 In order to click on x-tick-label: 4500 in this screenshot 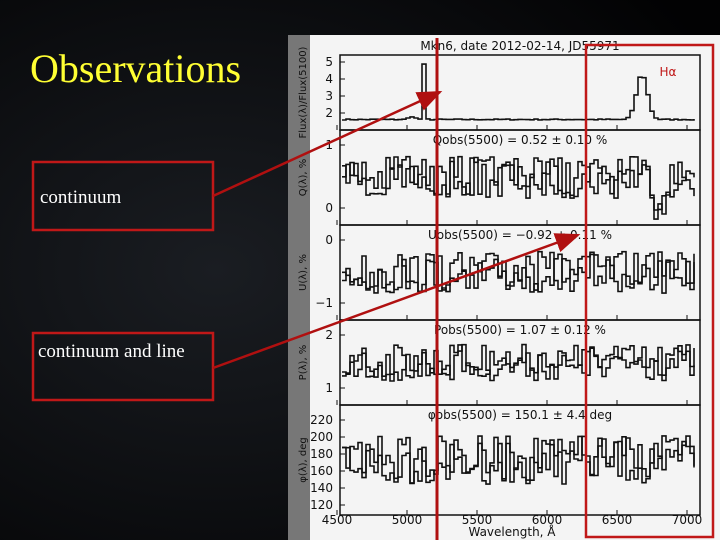, I will do `click(337, 520)`.